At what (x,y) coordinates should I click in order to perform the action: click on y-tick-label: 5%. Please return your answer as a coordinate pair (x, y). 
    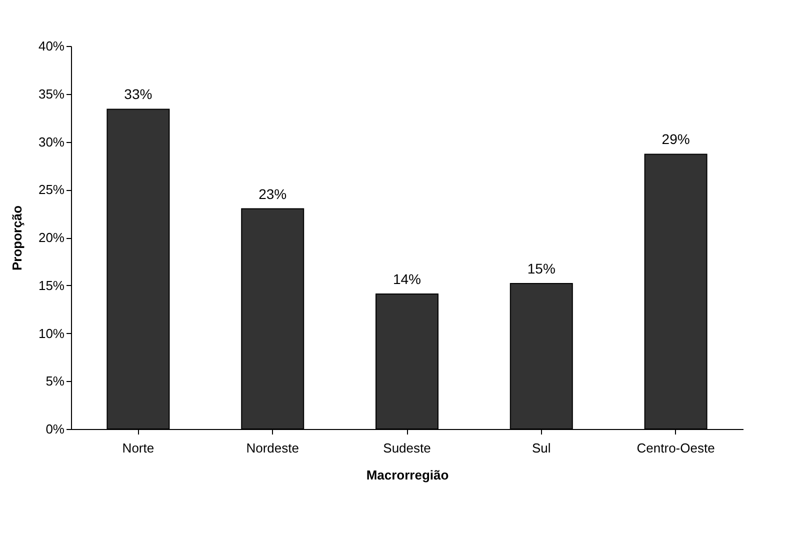
    Looking at the image, I should click on (55, 381).